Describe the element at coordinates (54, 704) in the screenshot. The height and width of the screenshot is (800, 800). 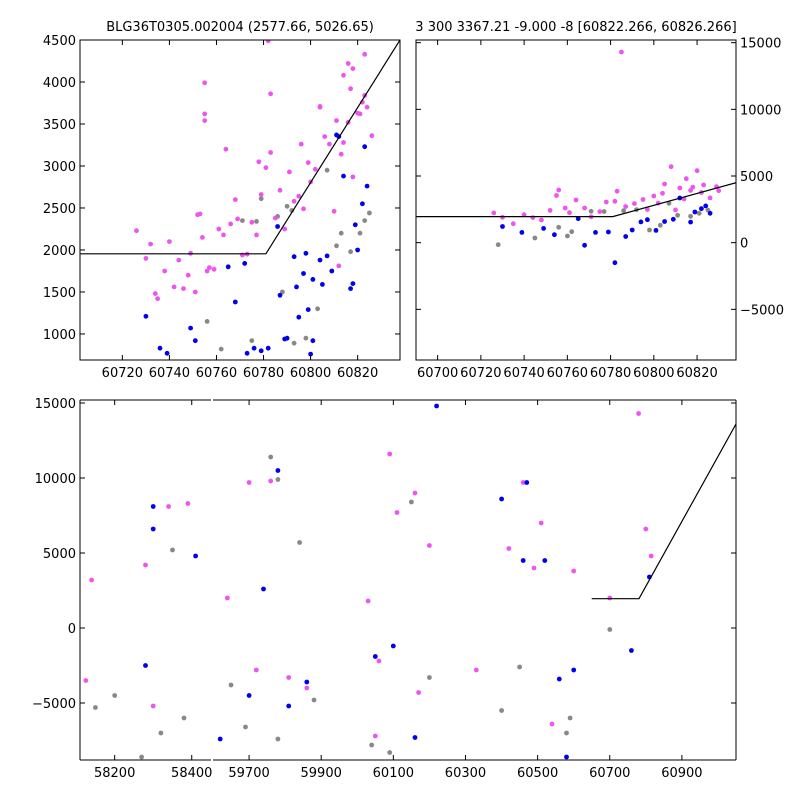
I see `y-tick-label: −5000` at that location.